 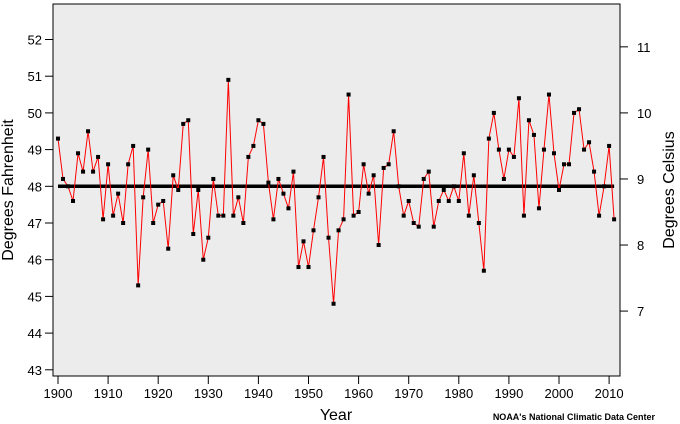 I want to click on x-tick-label: 1950, so click(x=308, y=393).